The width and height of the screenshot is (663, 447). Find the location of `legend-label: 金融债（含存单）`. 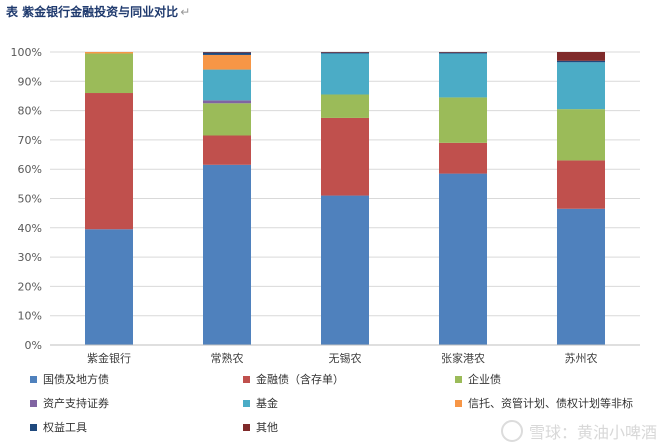

legend-label: 金融债（含存单） is located at coordinates (300, 379).